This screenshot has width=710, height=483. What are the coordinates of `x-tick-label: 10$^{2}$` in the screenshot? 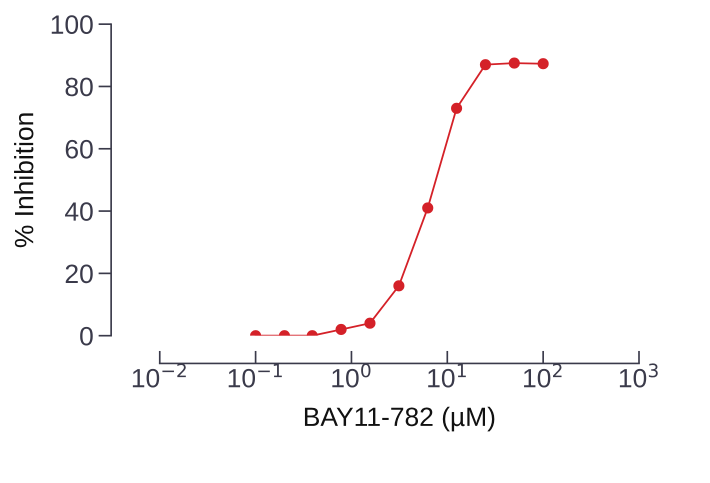 It's located at (543, 375).